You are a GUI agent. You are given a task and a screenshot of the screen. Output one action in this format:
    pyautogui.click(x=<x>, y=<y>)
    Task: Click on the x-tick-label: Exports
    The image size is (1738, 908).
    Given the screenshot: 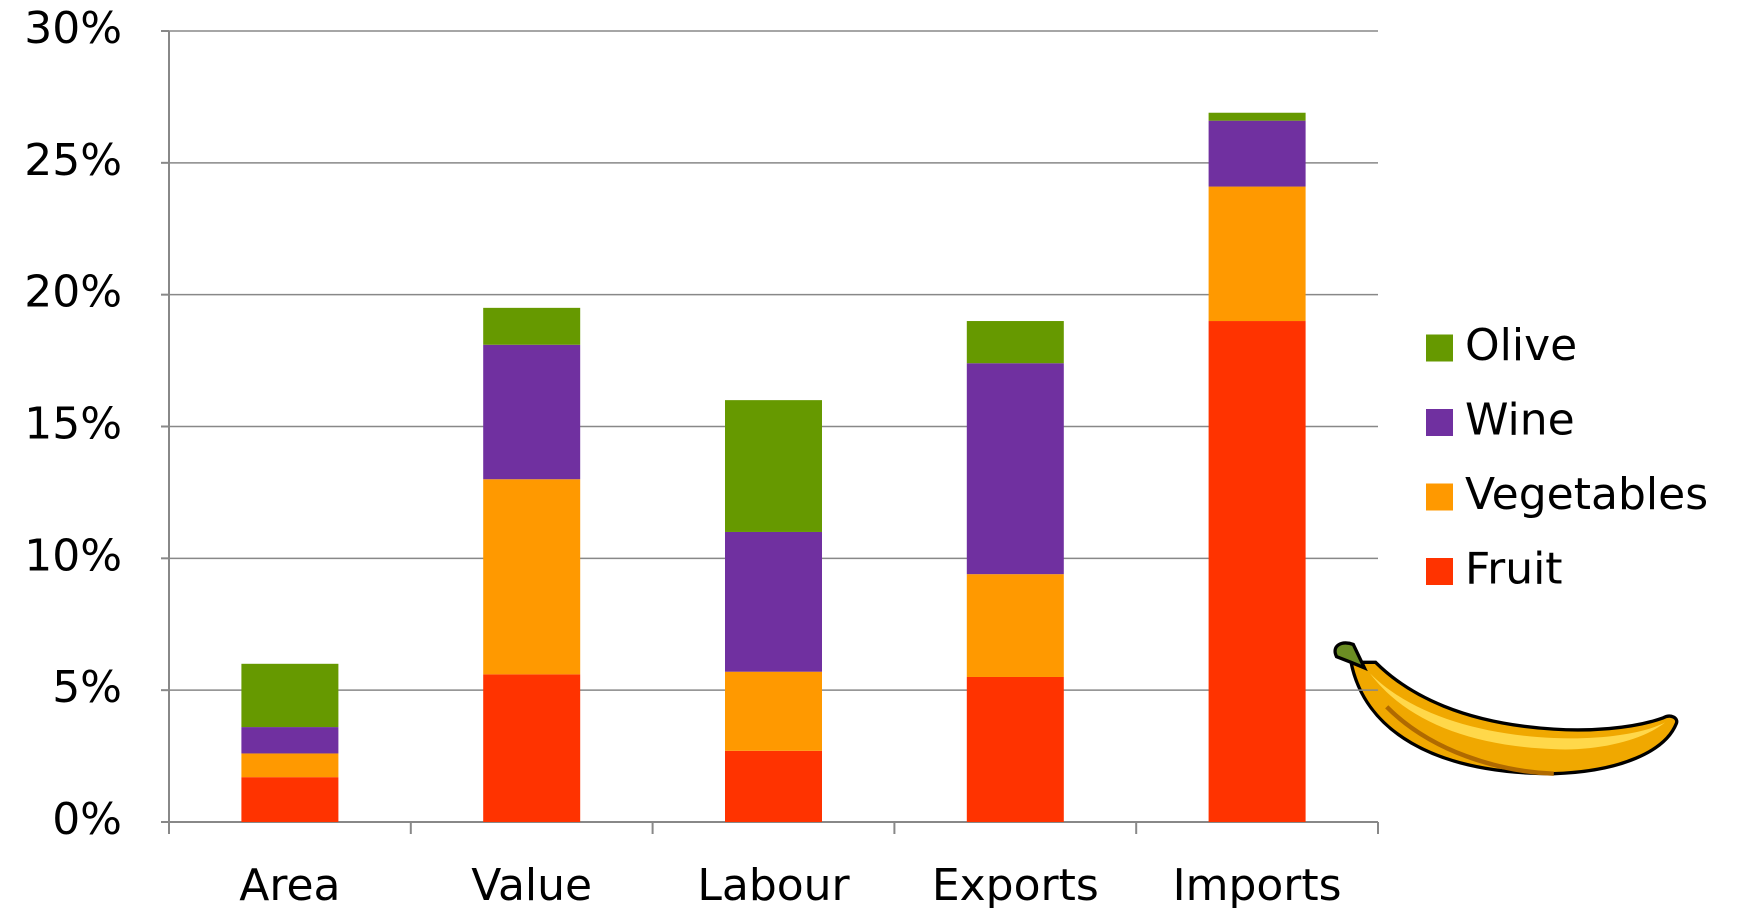 What is the action you would take?
    pyautogui.click(x=1015, y=884)
    